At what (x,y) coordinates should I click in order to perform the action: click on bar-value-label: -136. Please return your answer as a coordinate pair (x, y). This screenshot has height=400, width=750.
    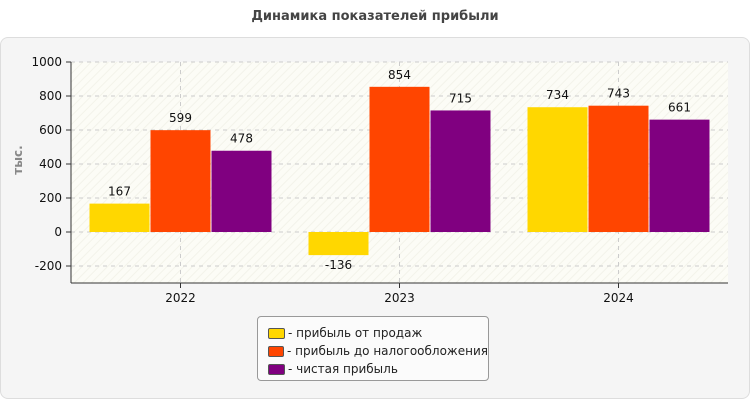
    Looking at the image, I should click on (338, 265).